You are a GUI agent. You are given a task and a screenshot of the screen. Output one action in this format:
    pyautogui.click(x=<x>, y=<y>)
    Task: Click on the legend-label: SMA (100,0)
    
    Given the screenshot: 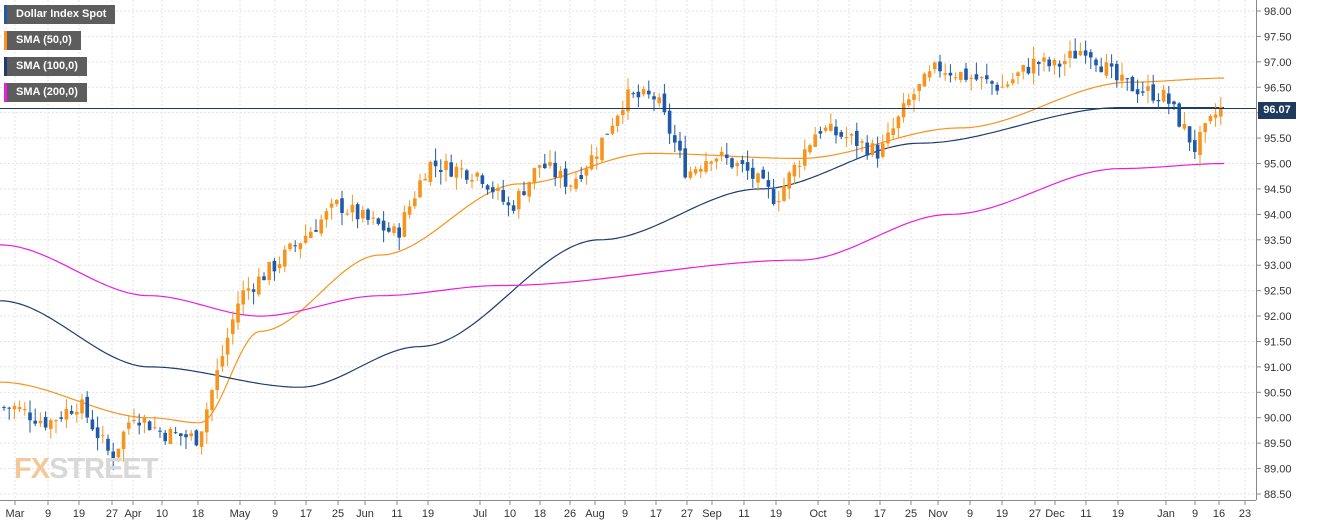 What is the action you would take?
    pyautogui.click(x=47, y=66)
    